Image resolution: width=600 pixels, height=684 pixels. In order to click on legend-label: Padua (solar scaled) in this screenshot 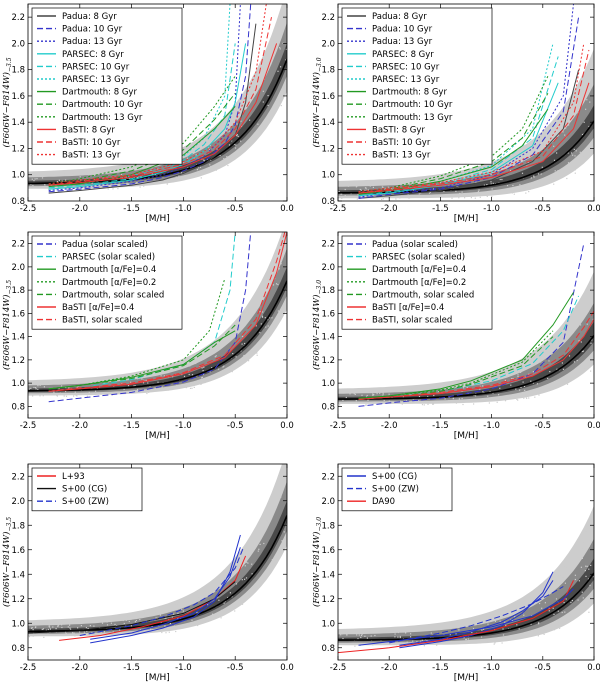, I will do `click(415, 245)`.